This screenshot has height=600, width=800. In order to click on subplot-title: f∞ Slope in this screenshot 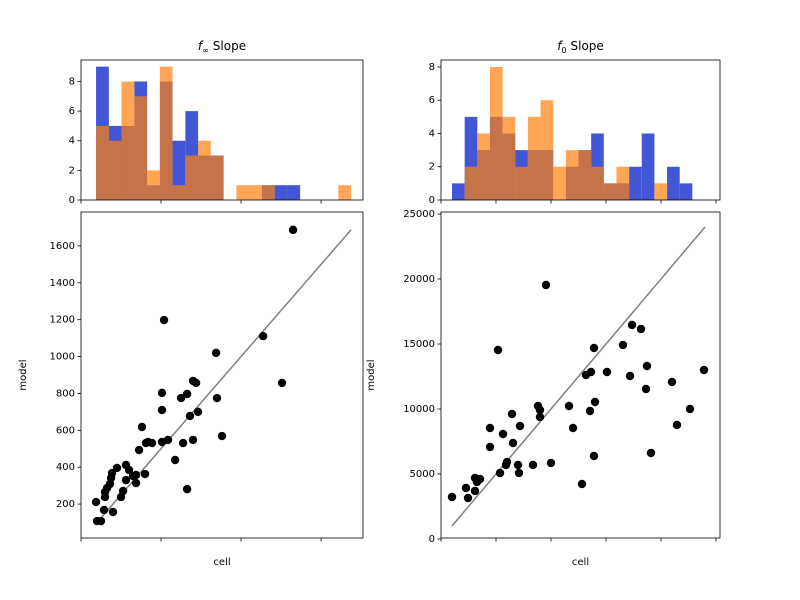, I will do `click(222, 47)`.